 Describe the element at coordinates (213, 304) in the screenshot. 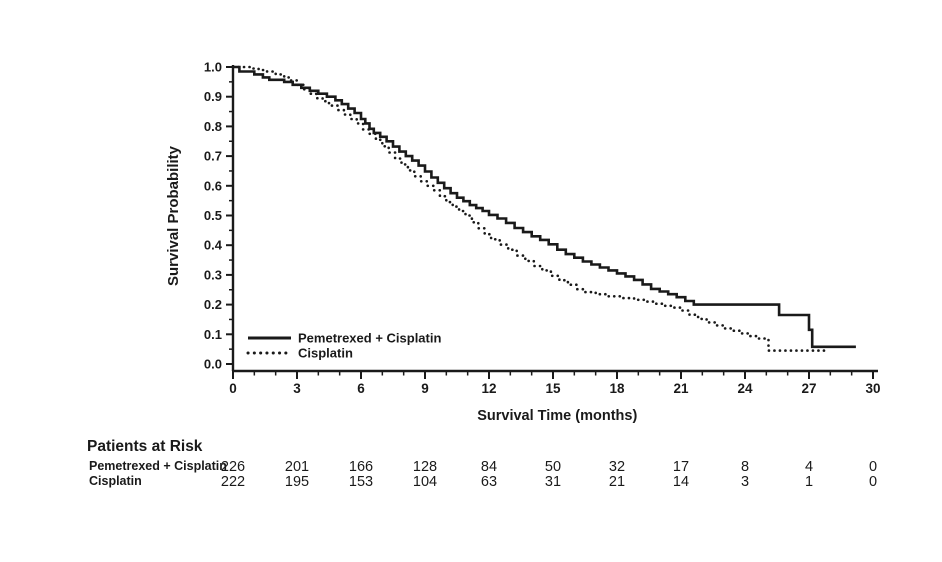

I see `y-axis-tick-label: 0.2` at that location.